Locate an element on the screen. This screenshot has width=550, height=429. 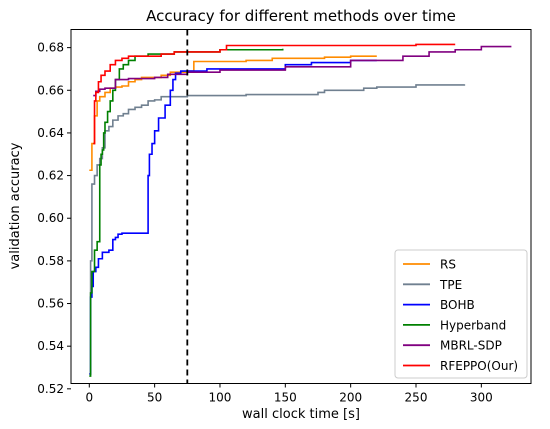
y-tick-label: 0.54 is located at coordinates (50, 346).